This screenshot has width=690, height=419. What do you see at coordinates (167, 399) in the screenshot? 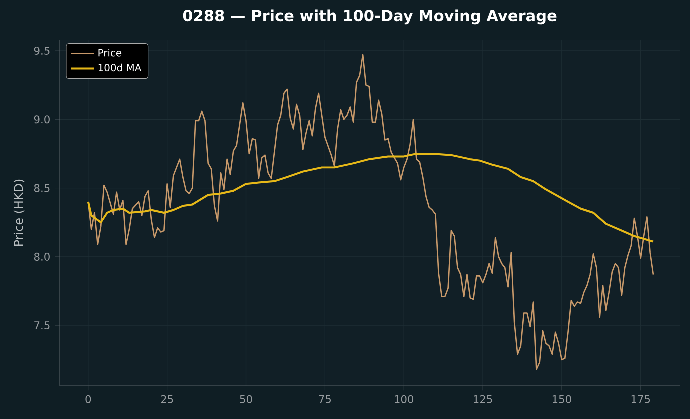
I see `x-tick-label: 25` at bounding box center [167, 399].